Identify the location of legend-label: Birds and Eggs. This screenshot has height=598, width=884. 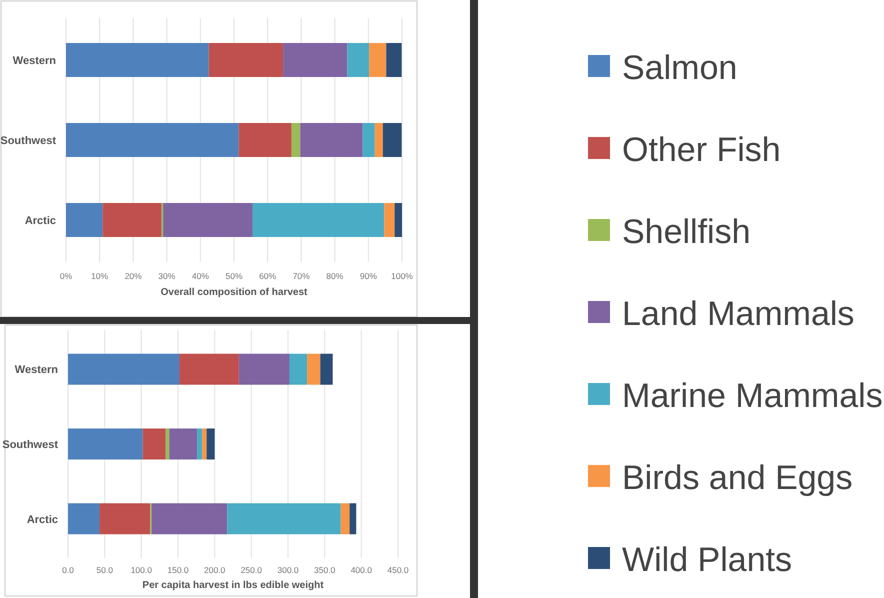
(737, 478).